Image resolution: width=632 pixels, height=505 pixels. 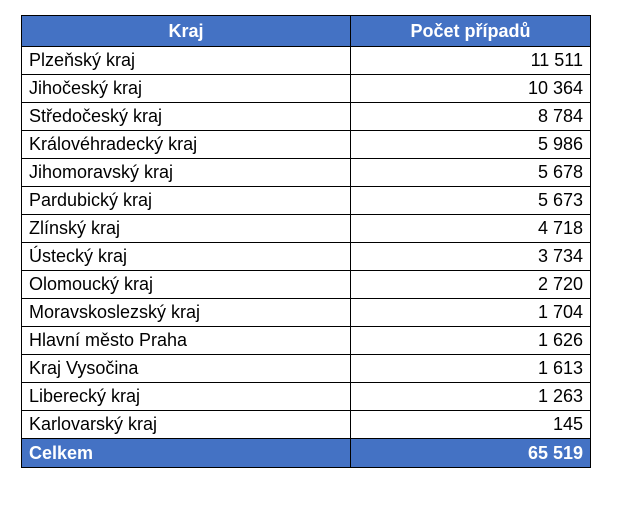 I want to click on table-row: Ústecký kraj 3 734, so click(x=306, y=256).